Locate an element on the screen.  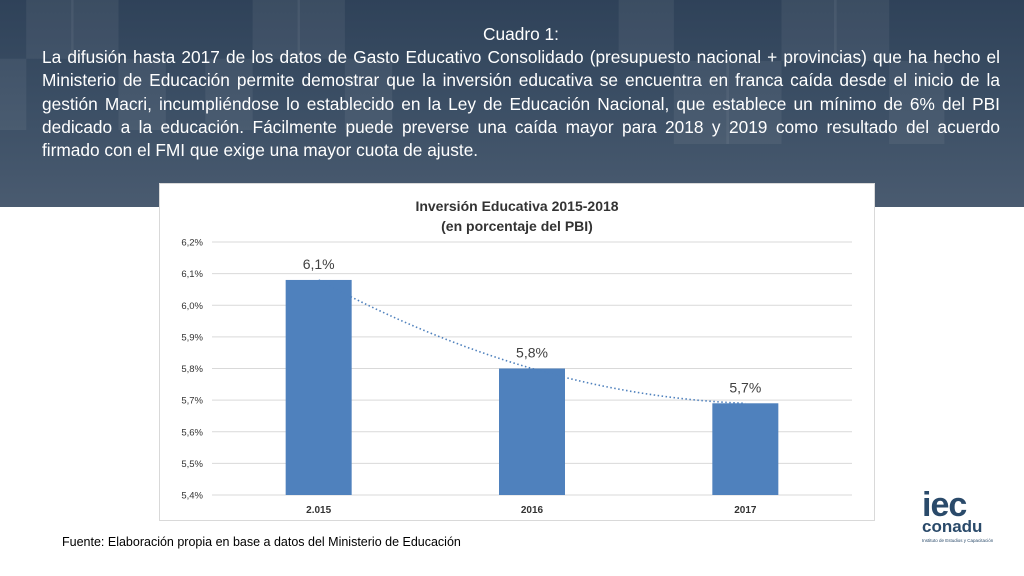
chart-subtitle: (en porcentaje del PBI) is located at coordinates (517, 226).